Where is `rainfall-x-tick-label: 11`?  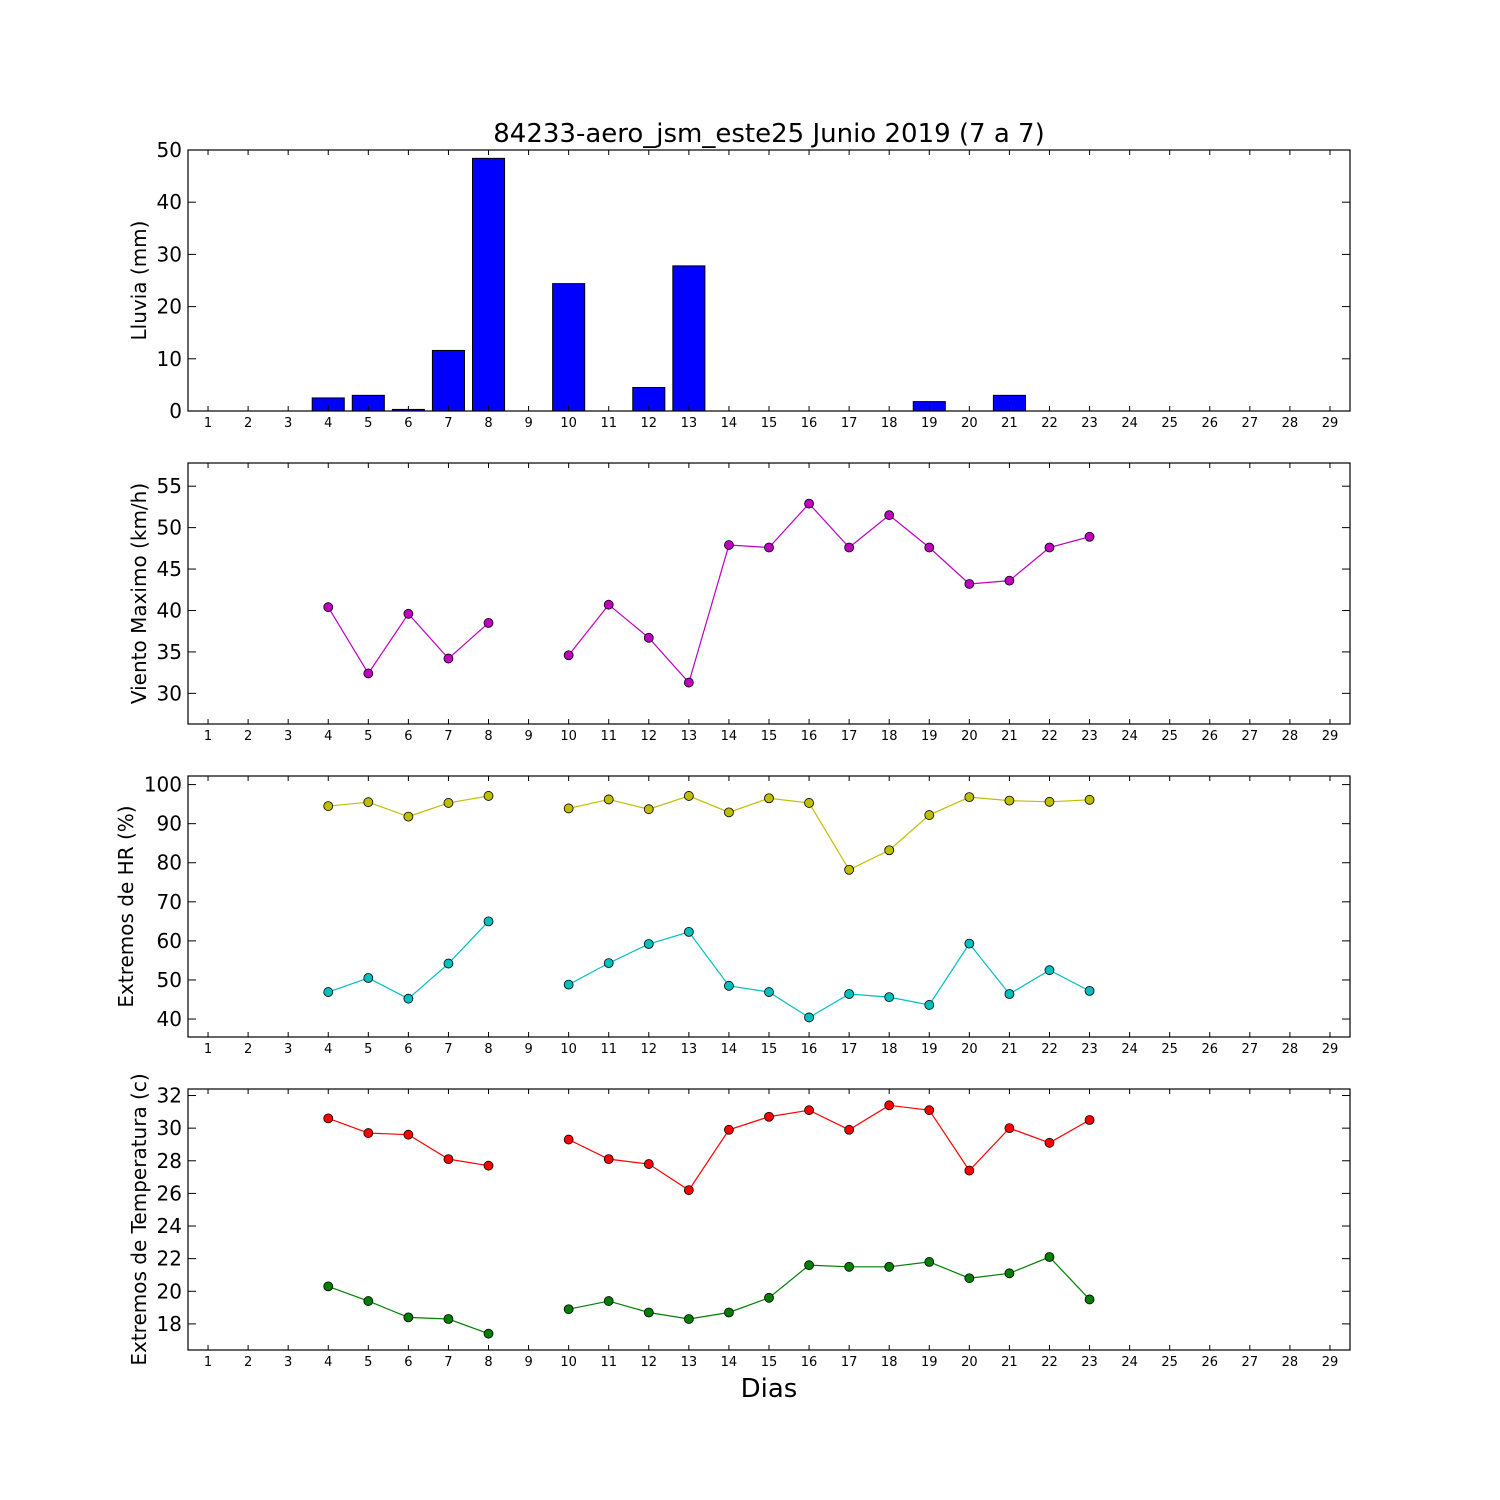
rainfall-x-tick-label: 11 is located at coordinates (608, 423).